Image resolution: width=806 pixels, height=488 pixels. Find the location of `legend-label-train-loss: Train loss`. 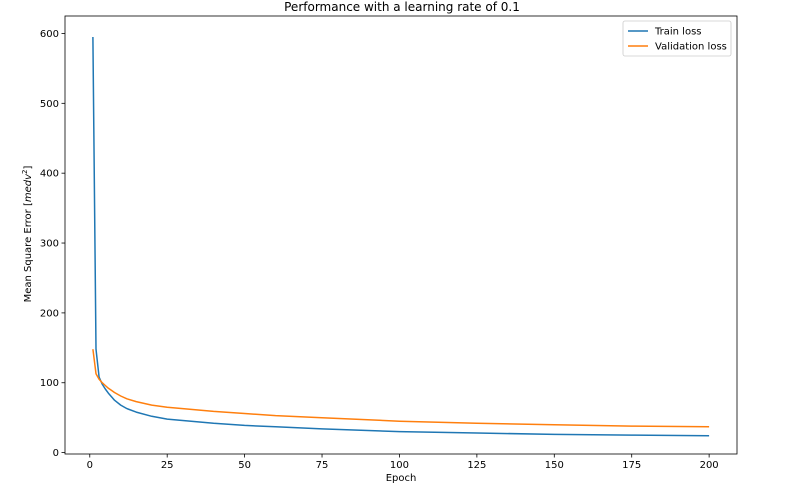

legend-label-train-loss: Train loss is located at coordinates (678, 32).